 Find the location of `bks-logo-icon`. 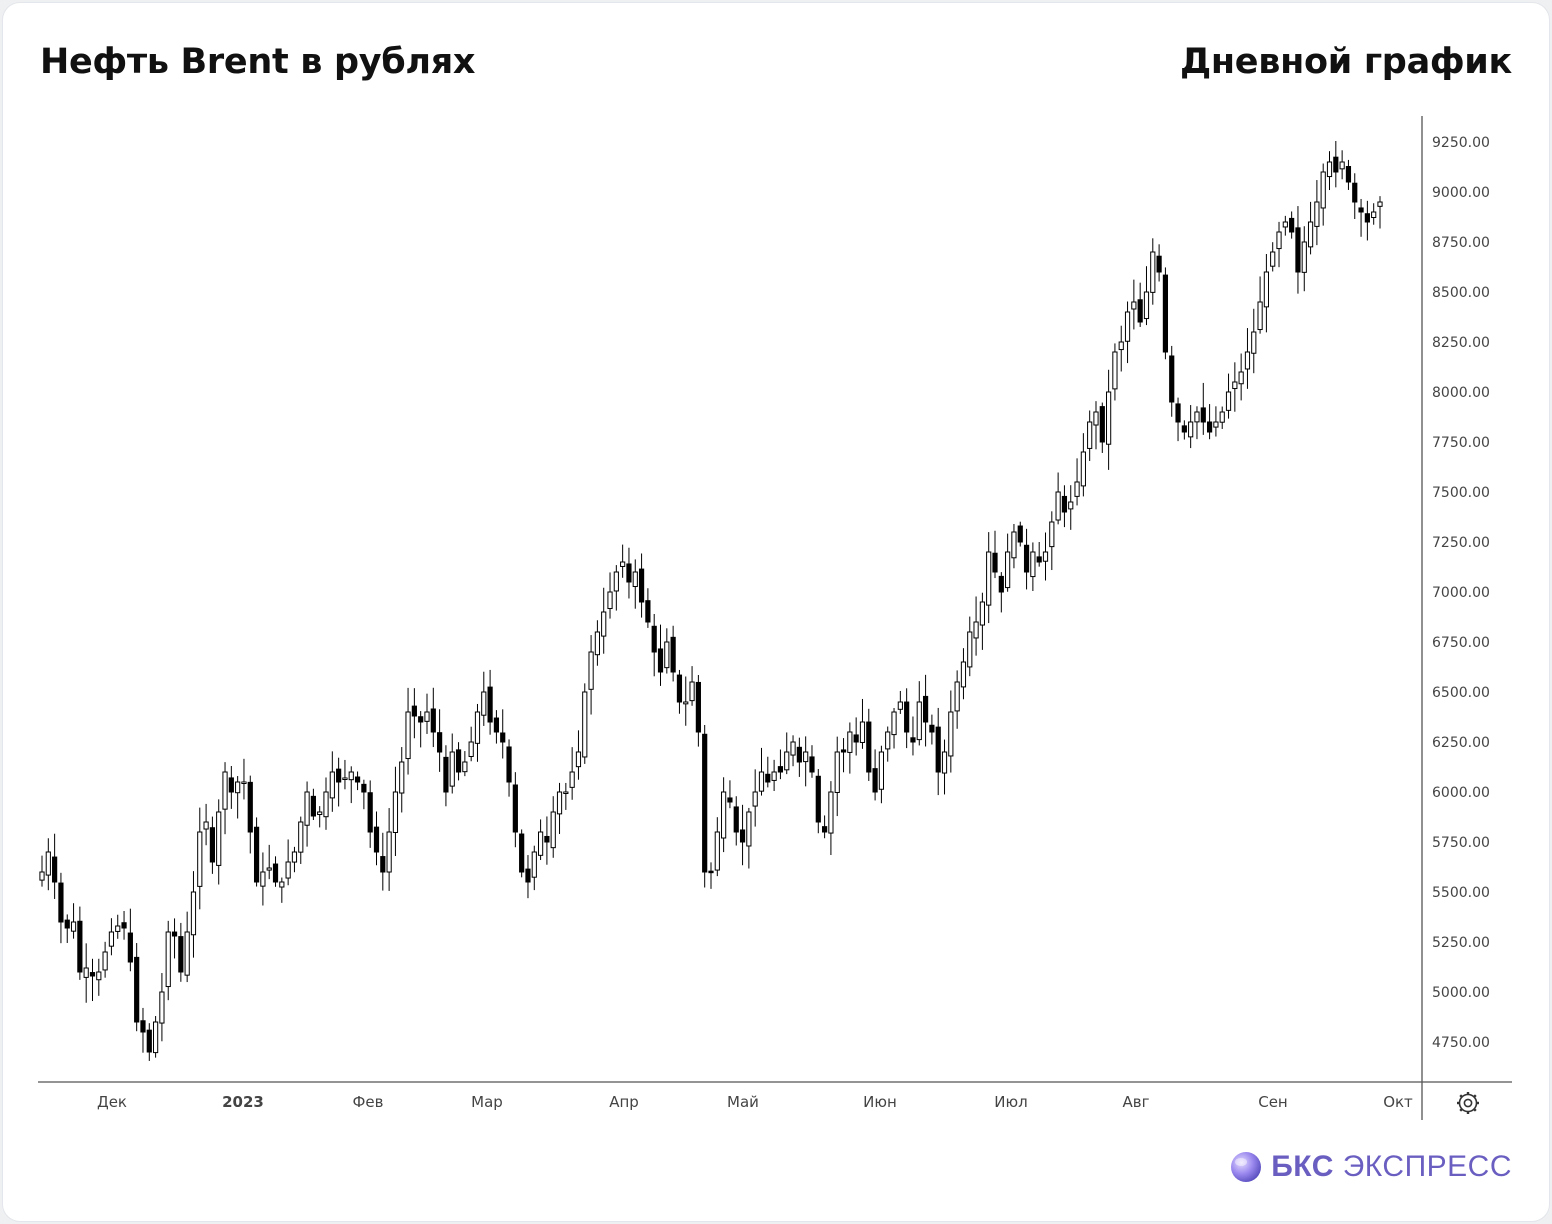

bks-logo-icon is located at coordinates (1246, 1167).